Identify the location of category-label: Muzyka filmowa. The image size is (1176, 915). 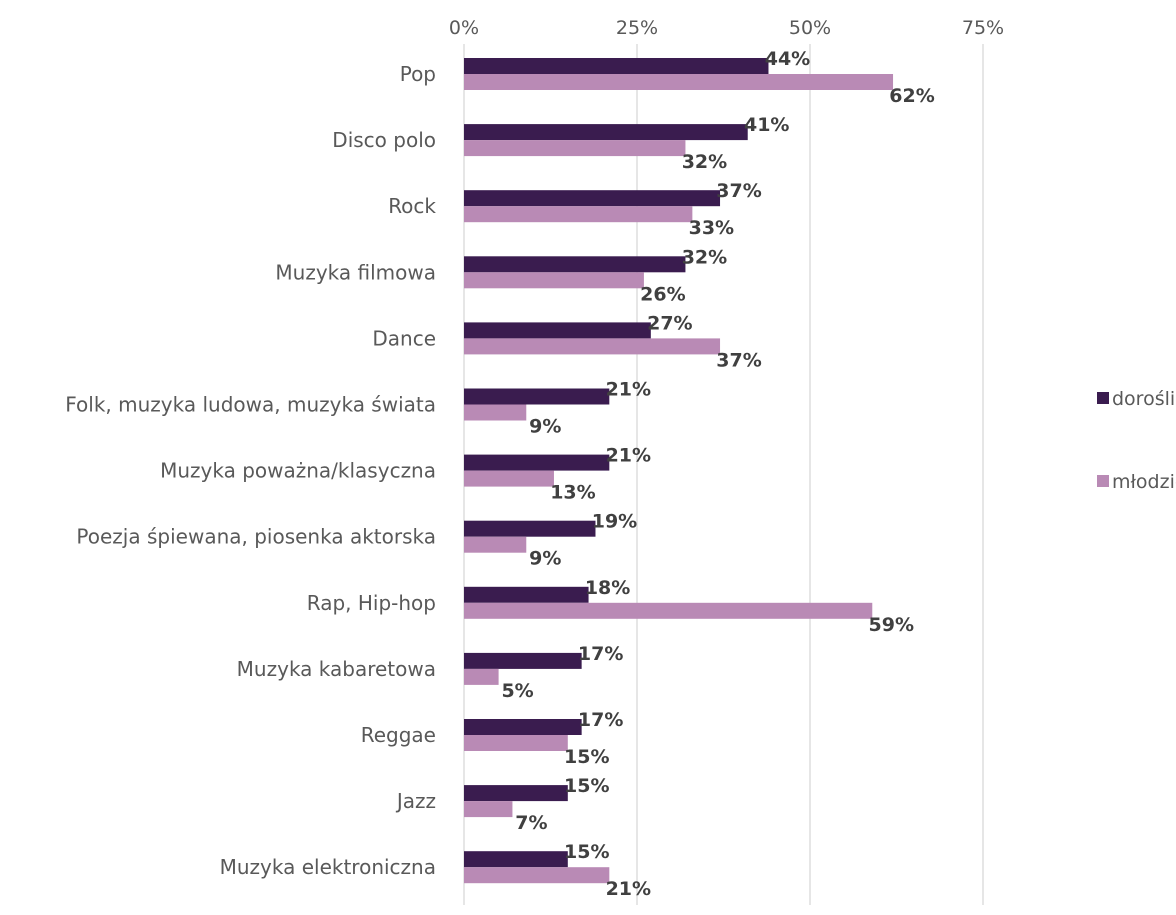
(355, 272).